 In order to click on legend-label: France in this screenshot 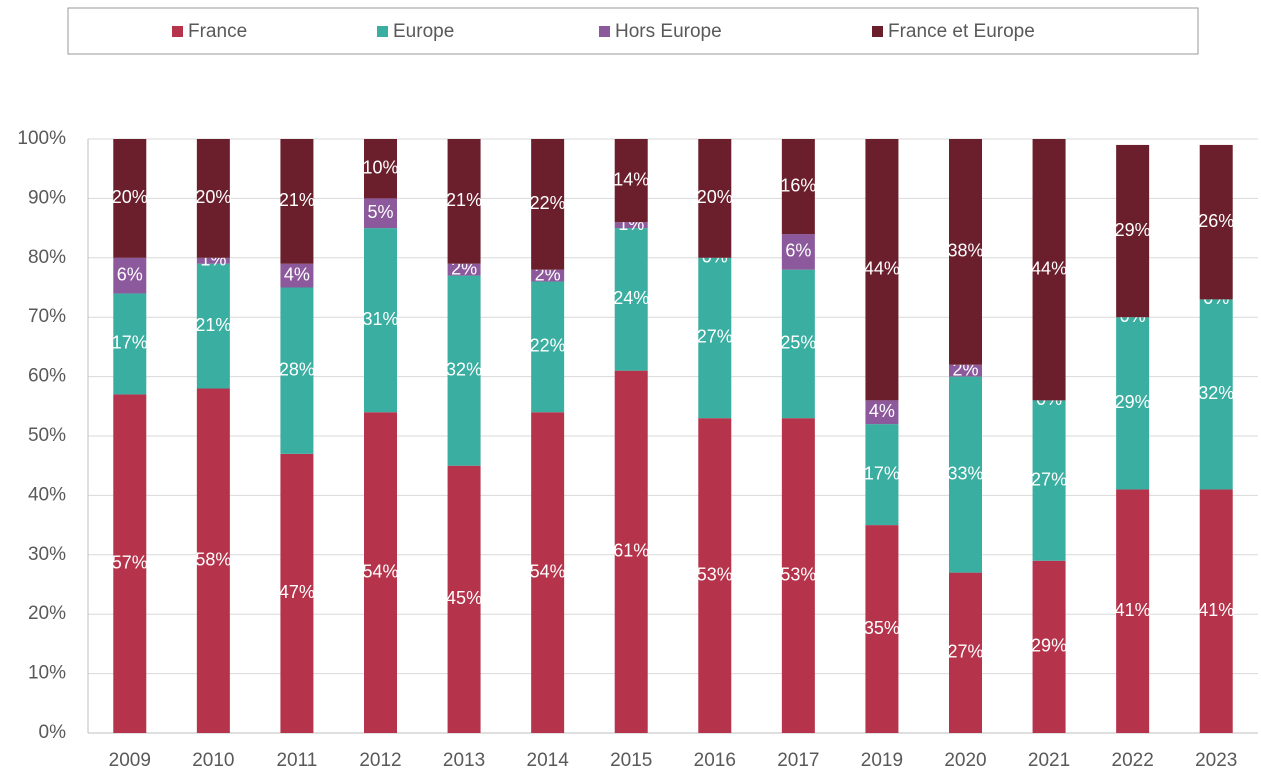, I will do `click(217, 31)`.